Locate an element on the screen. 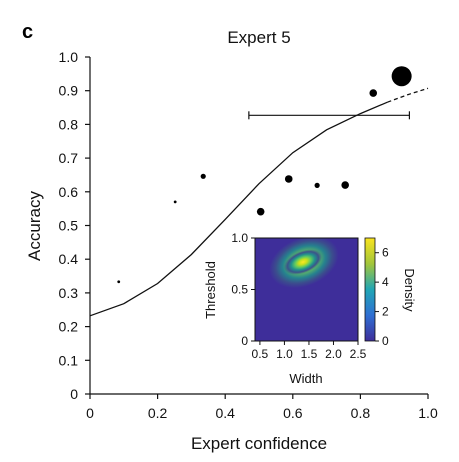 The image size is (459, 462). y-tick-label: 0.2 is located at coordinates (69, 327).